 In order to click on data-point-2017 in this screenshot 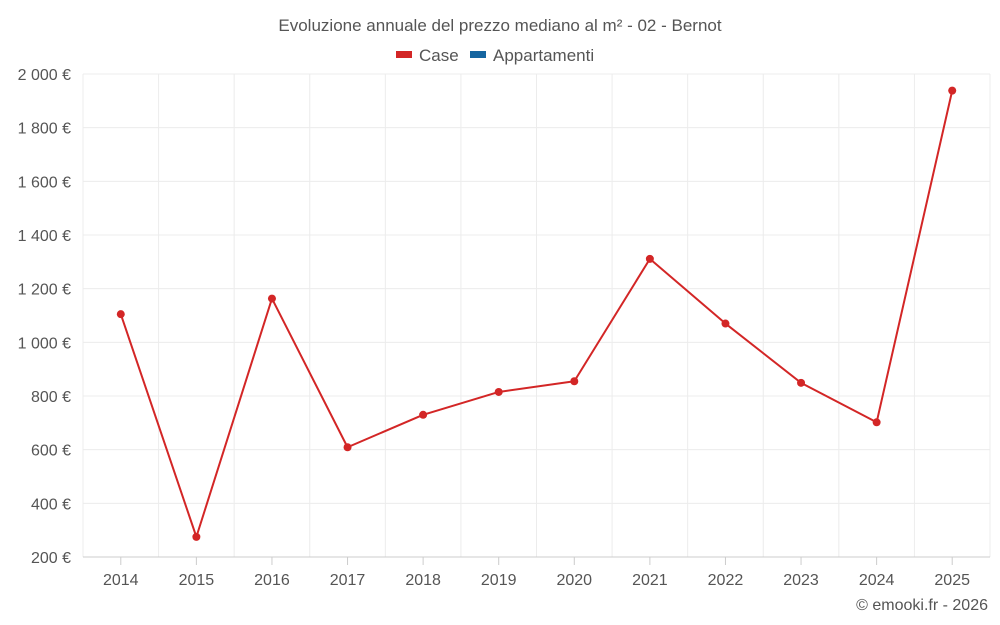, I will do `click(347, 447)`.